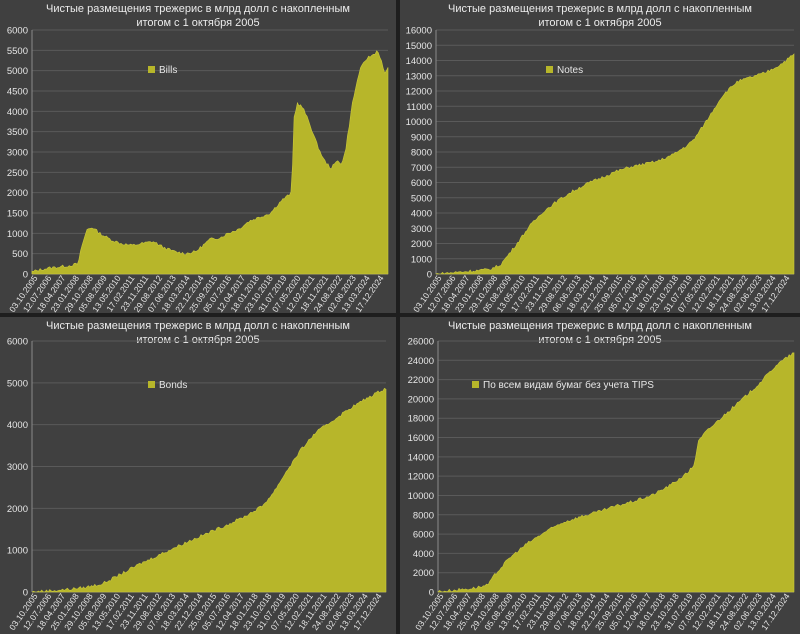  I want to click on legend-label: Bonds, so click(173, 385).